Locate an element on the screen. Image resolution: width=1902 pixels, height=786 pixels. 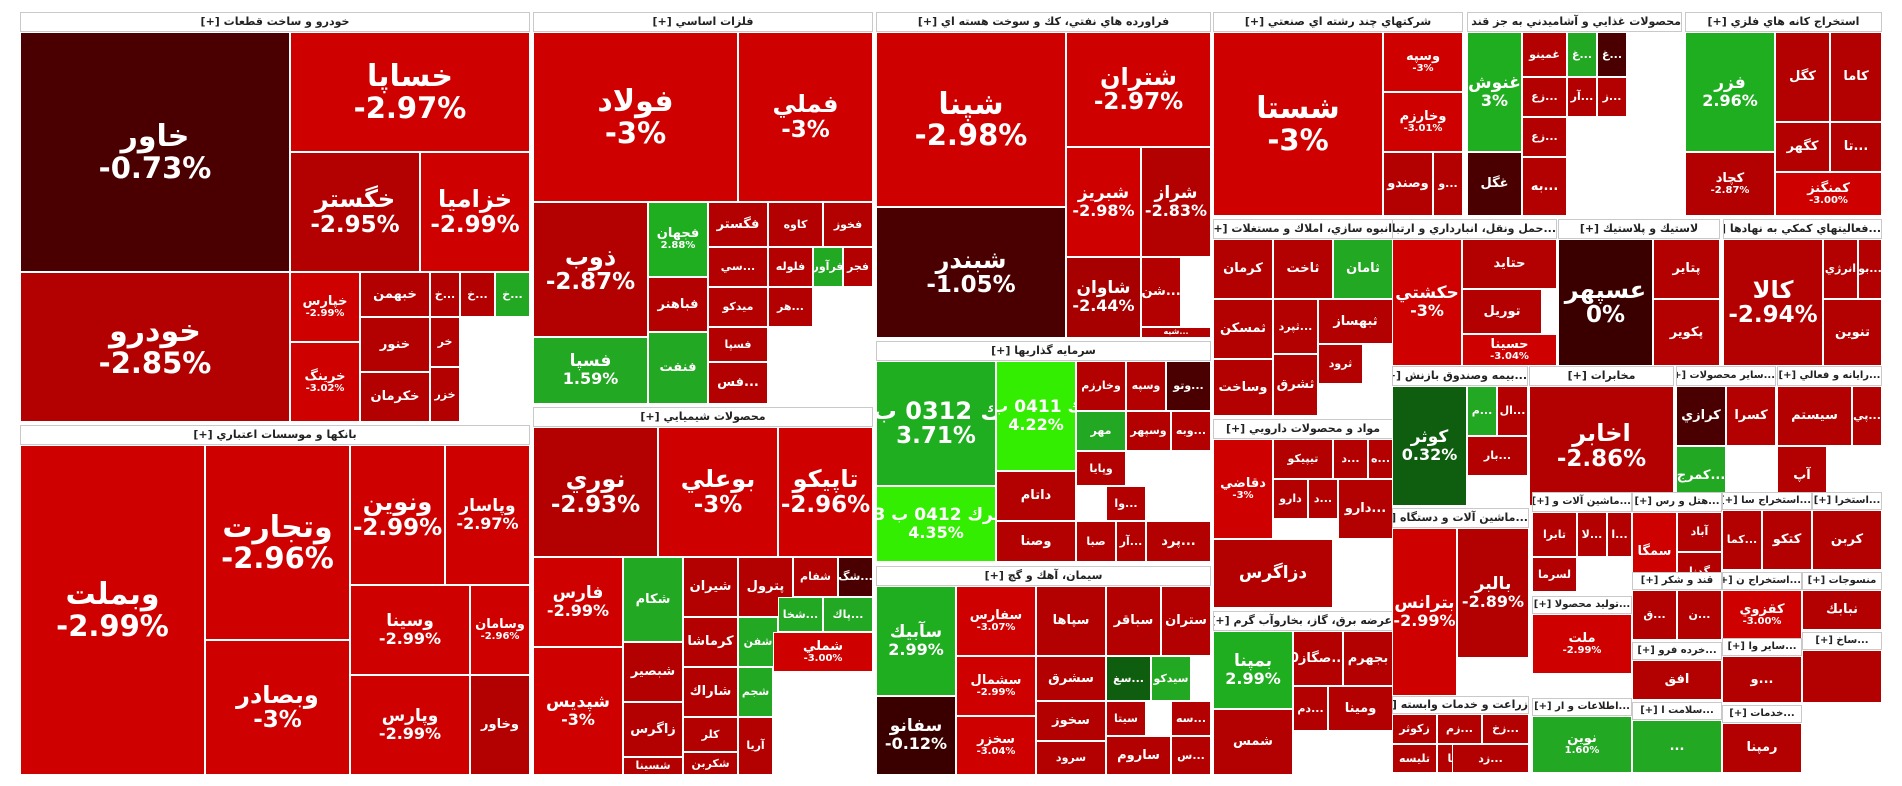
treemap-tile: ...لا is located at coordinates (1592, 534).